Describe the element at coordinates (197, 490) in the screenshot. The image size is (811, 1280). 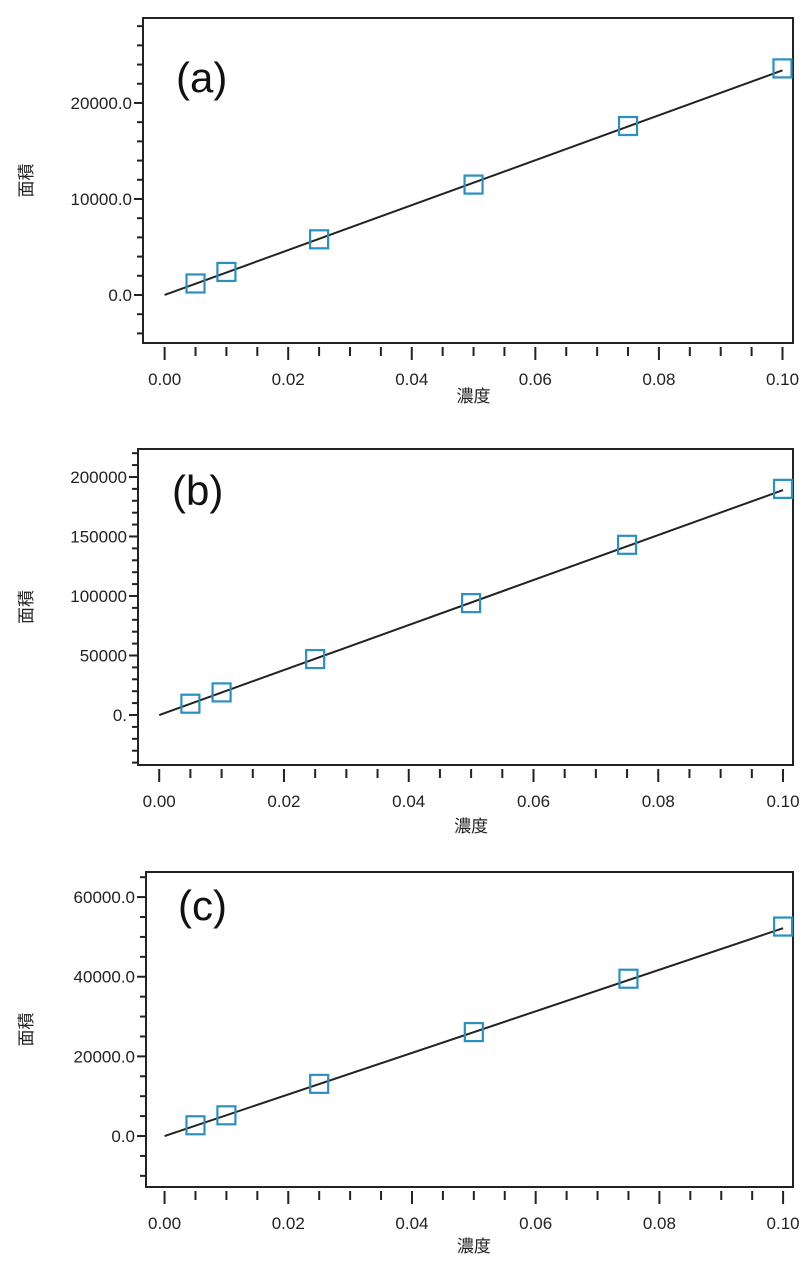
I see `panel-label: (b)` at that location.